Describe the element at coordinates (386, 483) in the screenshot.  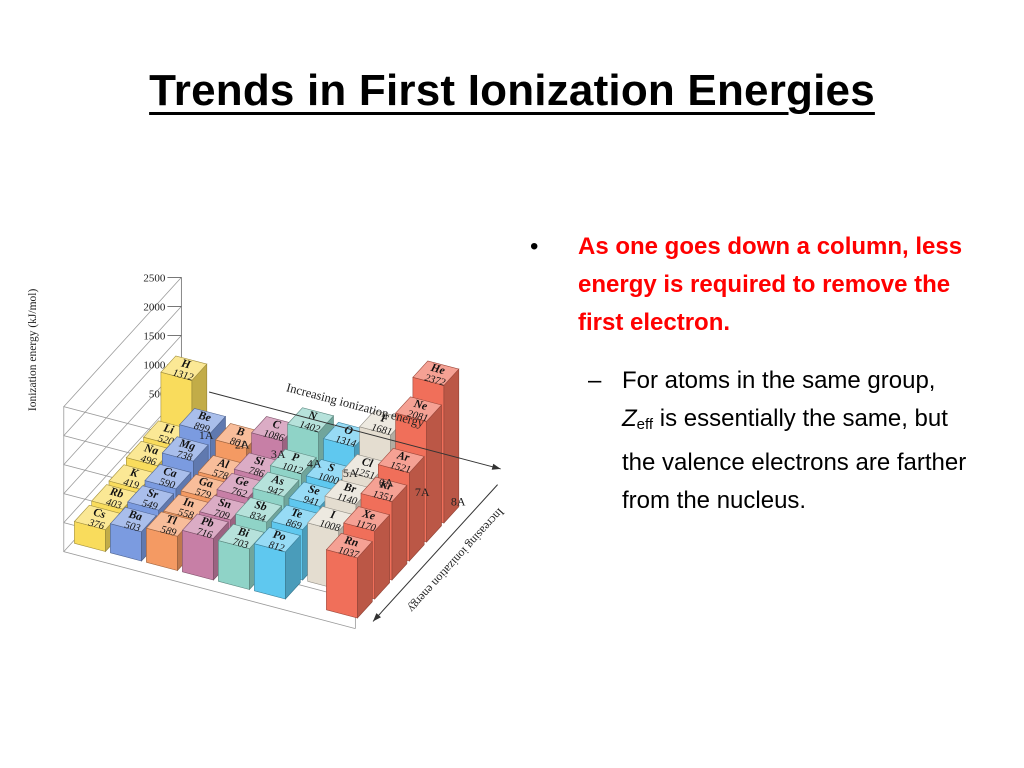
I see `group-label: 6A` at that location.